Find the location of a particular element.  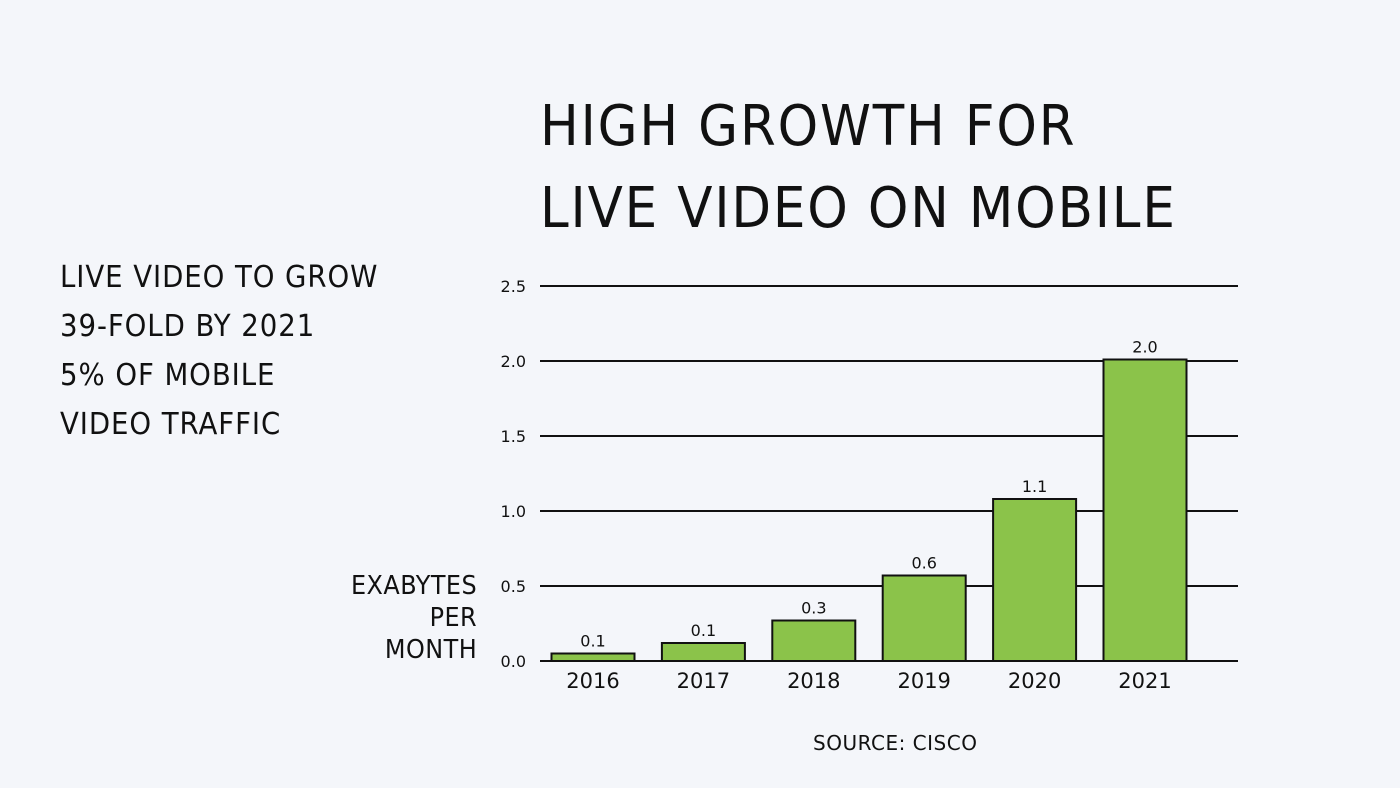

y-axis-label-line-1: EXABYTES is located at coordinates (413, 586).